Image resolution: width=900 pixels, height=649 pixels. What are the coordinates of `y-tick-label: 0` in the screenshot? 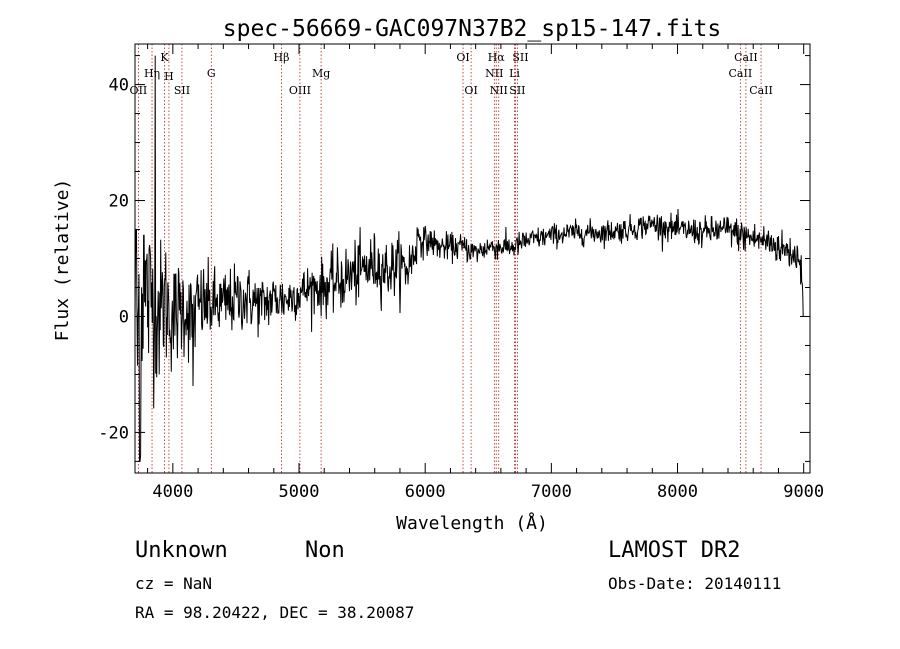 It's located at (124, 317).